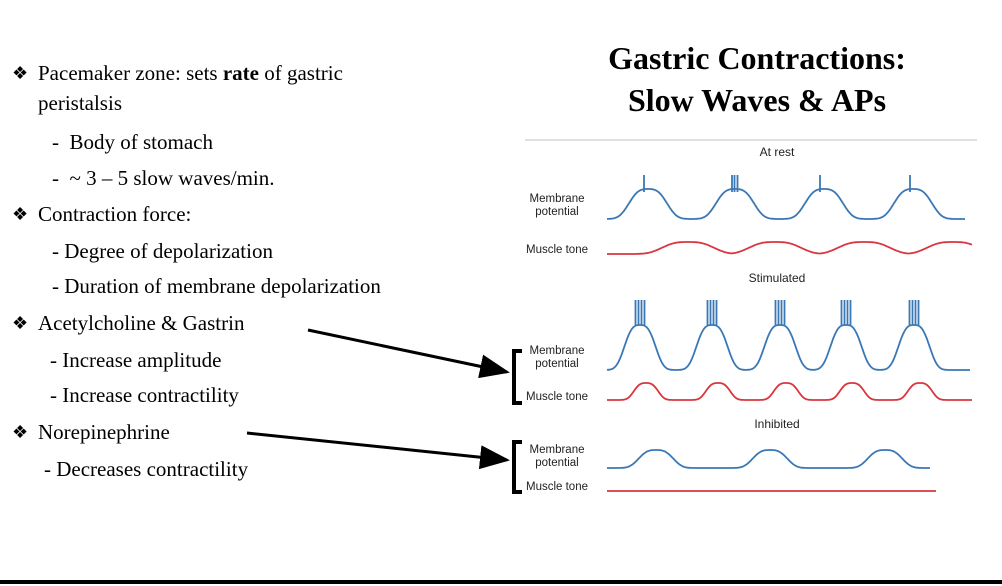 Image resolution: width=1002 pixels, height=586 pixels. Describe the element at coordinates (777, 424) in the screenshot. I see `panel-title: Inhibited` at that location.